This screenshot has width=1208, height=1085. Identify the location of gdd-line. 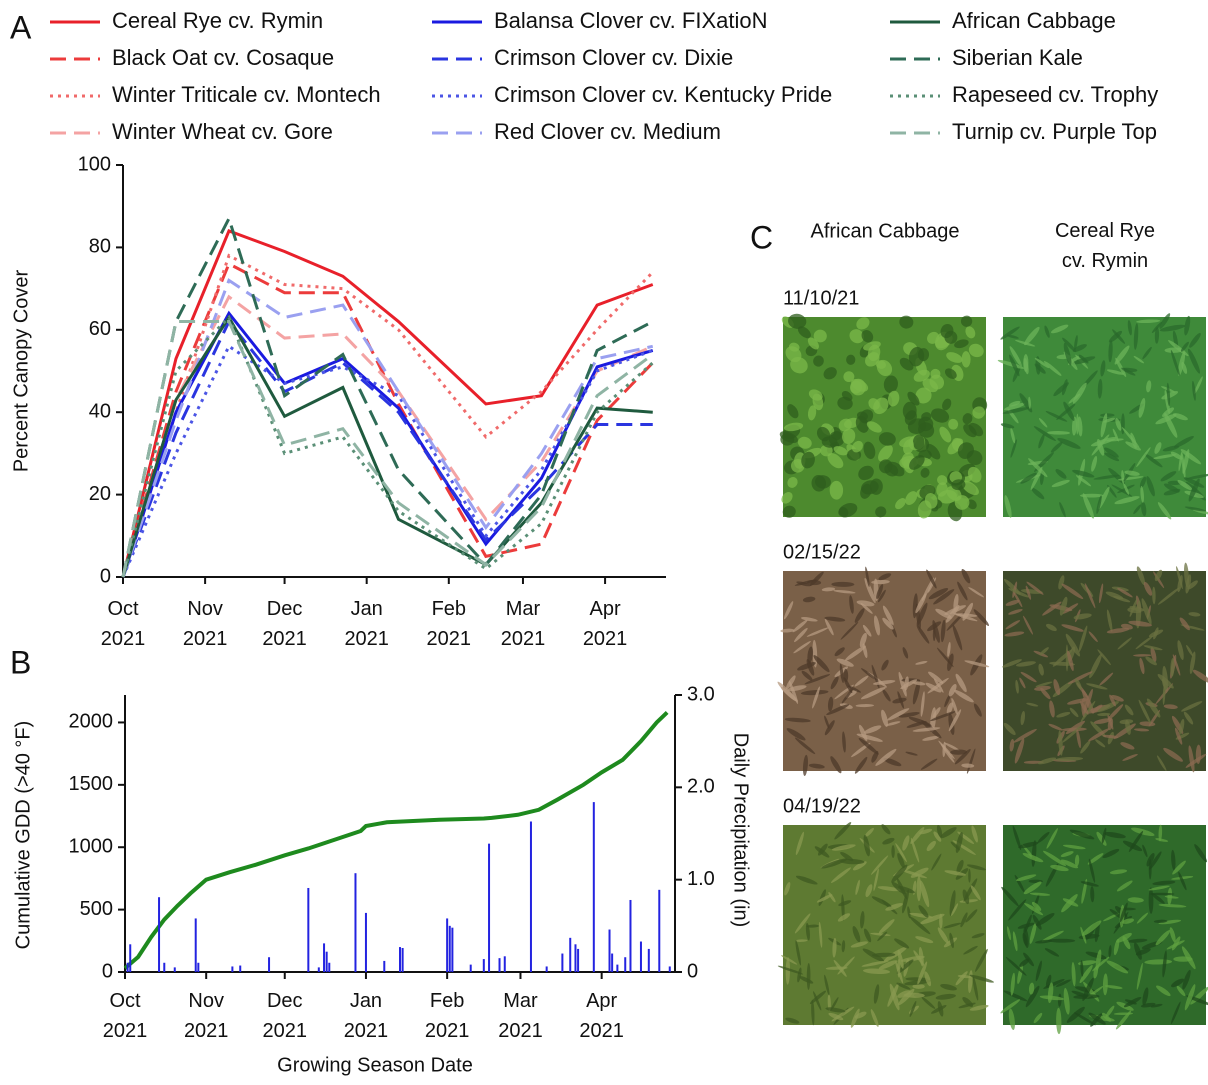
(396, 840).